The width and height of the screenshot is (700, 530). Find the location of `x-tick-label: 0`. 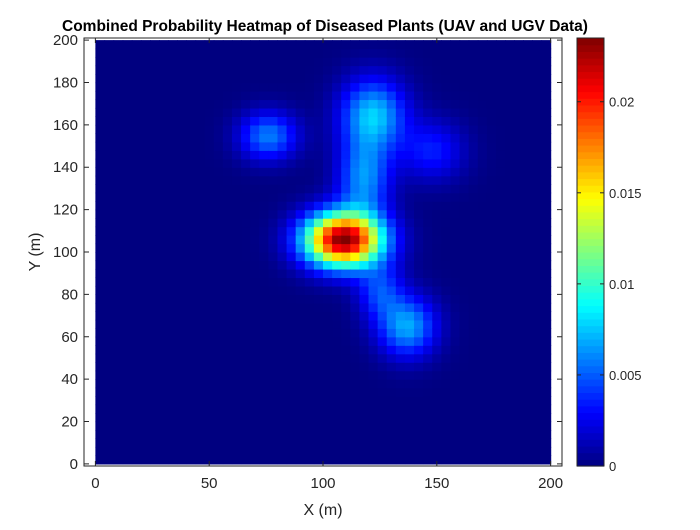

x-tick-label: 0 is located at coordinates (95, 483).